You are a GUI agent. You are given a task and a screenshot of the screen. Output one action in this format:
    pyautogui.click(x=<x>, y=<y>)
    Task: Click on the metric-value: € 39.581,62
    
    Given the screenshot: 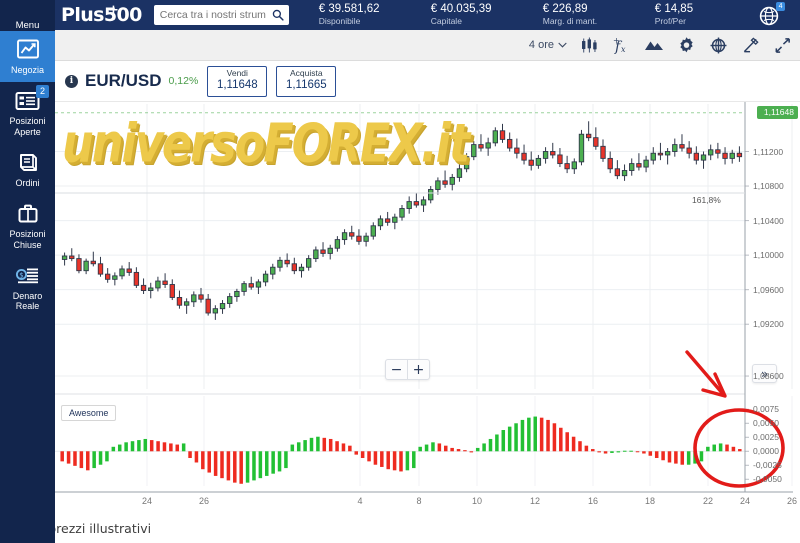 What is the action you would take?
    pyautogui.click(x=349, y=9)
    